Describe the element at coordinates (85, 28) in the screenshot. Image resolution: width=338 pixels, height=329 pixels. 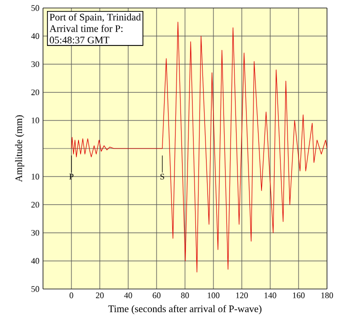
I see `annotation: Arrival time for P:` at that location.